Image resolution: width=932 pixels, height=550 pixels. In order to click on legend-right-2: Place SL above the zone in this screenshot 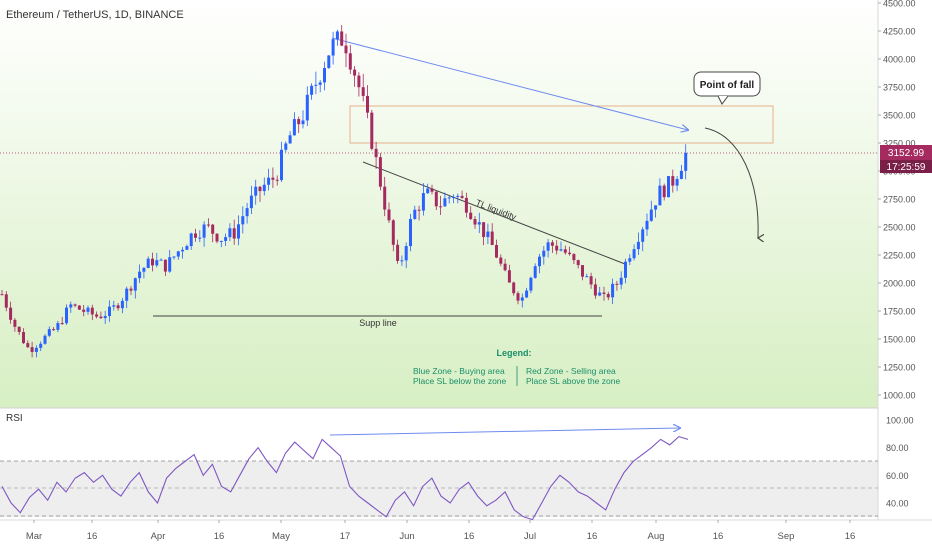, I will do `click(573, 381)`.